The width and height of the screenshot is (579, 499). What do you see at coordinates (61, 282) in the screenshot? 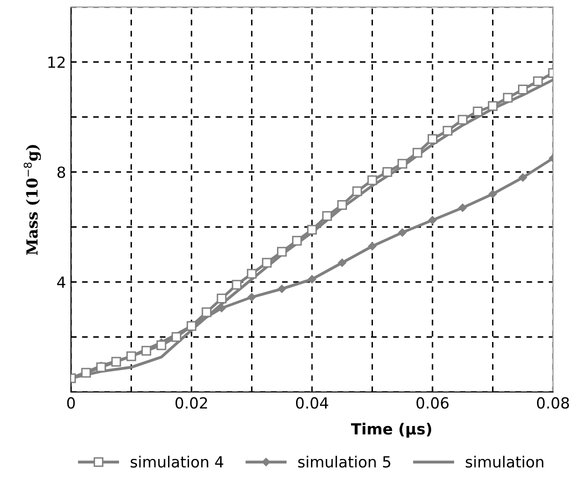
I see `y-tick-label: 4` at bounding box center [61, 282].